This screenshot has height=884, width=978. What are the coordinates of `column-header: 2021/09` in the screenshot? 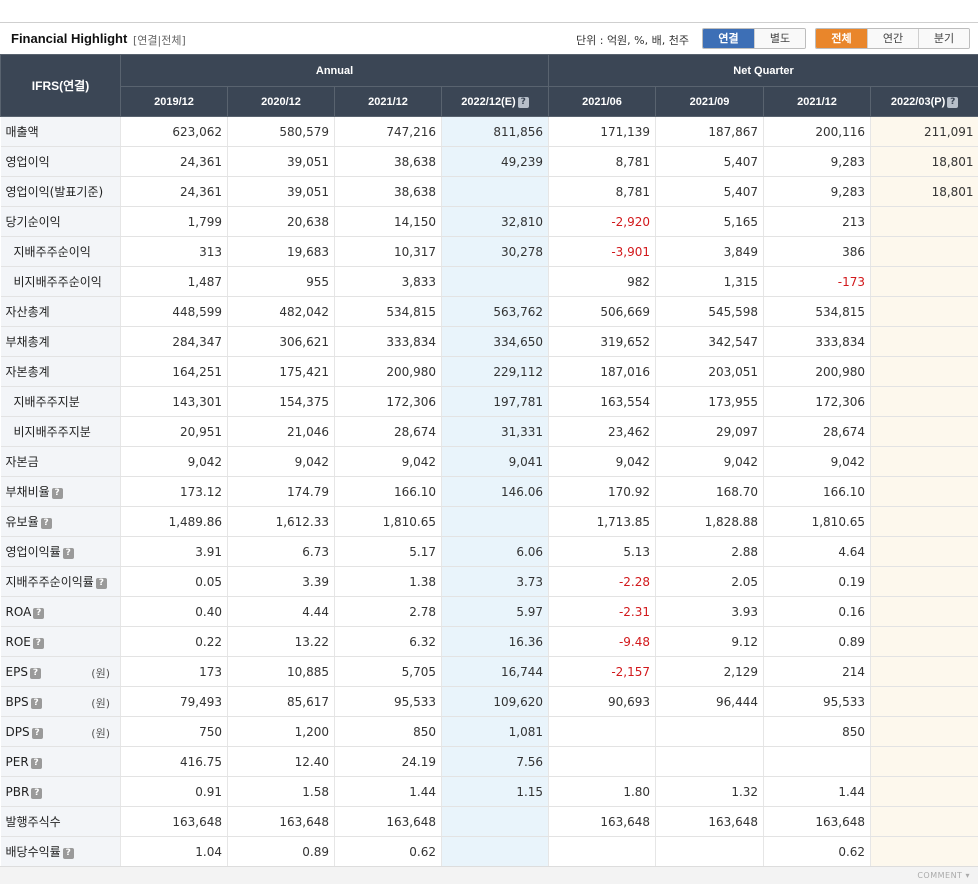 It's located at (710, 101).